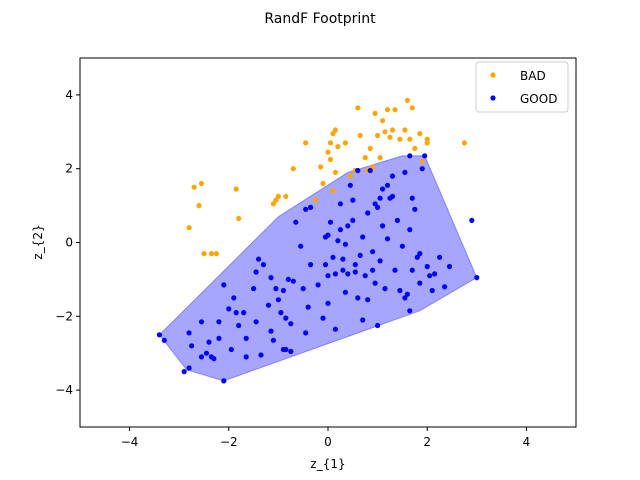 Image resolution: width=640 pixels, height=480 pixels. I want to click on x-tick-label: 0, so click(328, 442).